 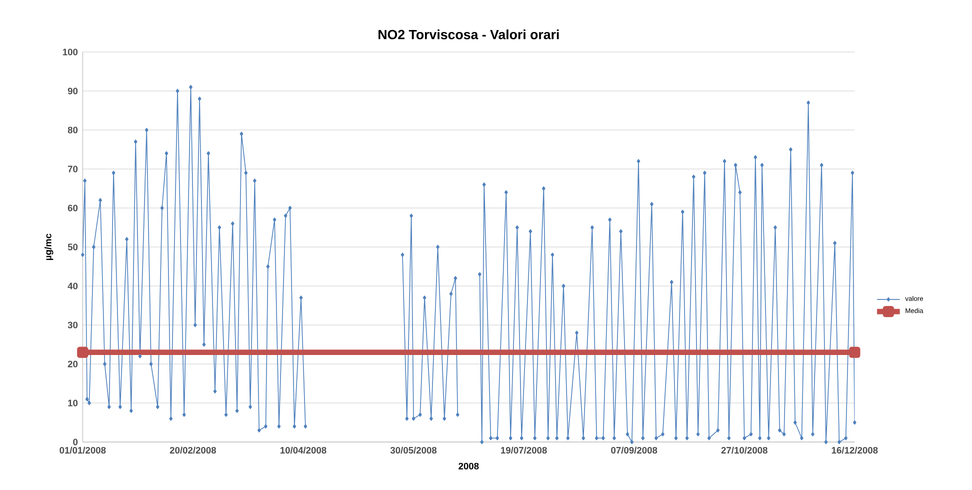 What do you see at coordinates (73, 403) in the screenshot?
I see `y-tick-label: 10` at bounding box center [73, 403].